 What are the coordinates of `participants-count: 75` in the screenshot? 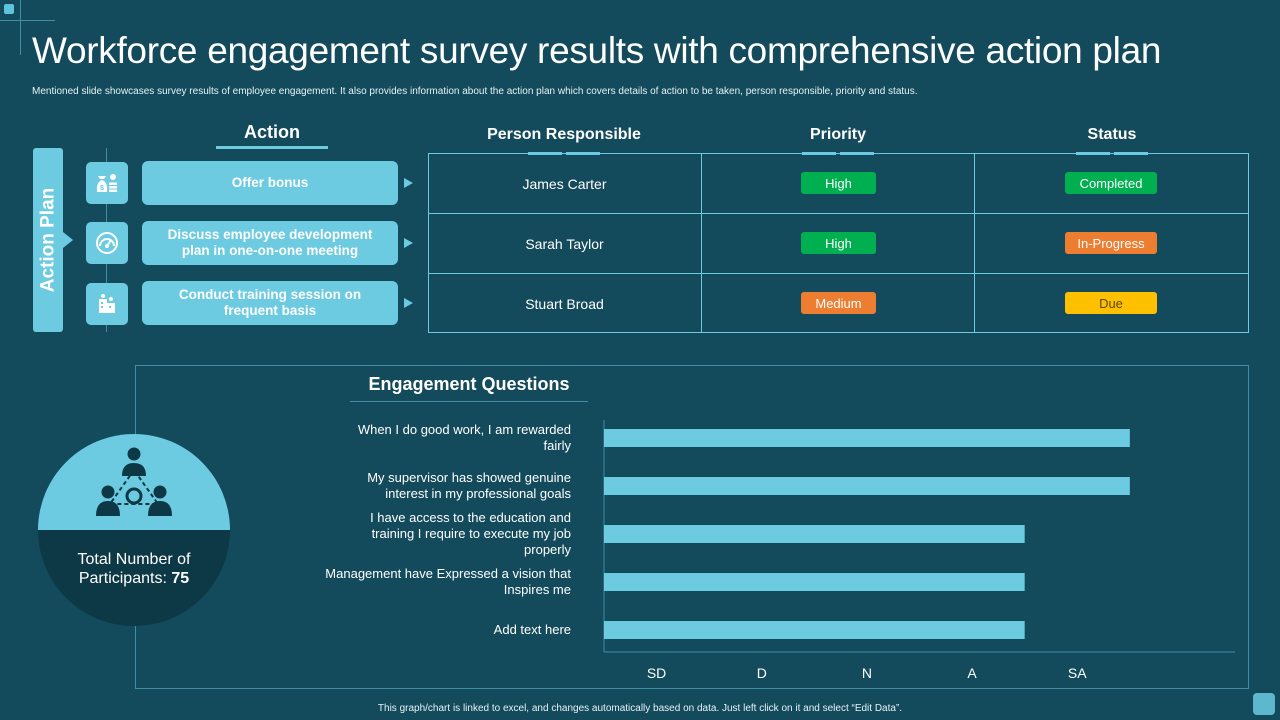 It's located at (180, 578).